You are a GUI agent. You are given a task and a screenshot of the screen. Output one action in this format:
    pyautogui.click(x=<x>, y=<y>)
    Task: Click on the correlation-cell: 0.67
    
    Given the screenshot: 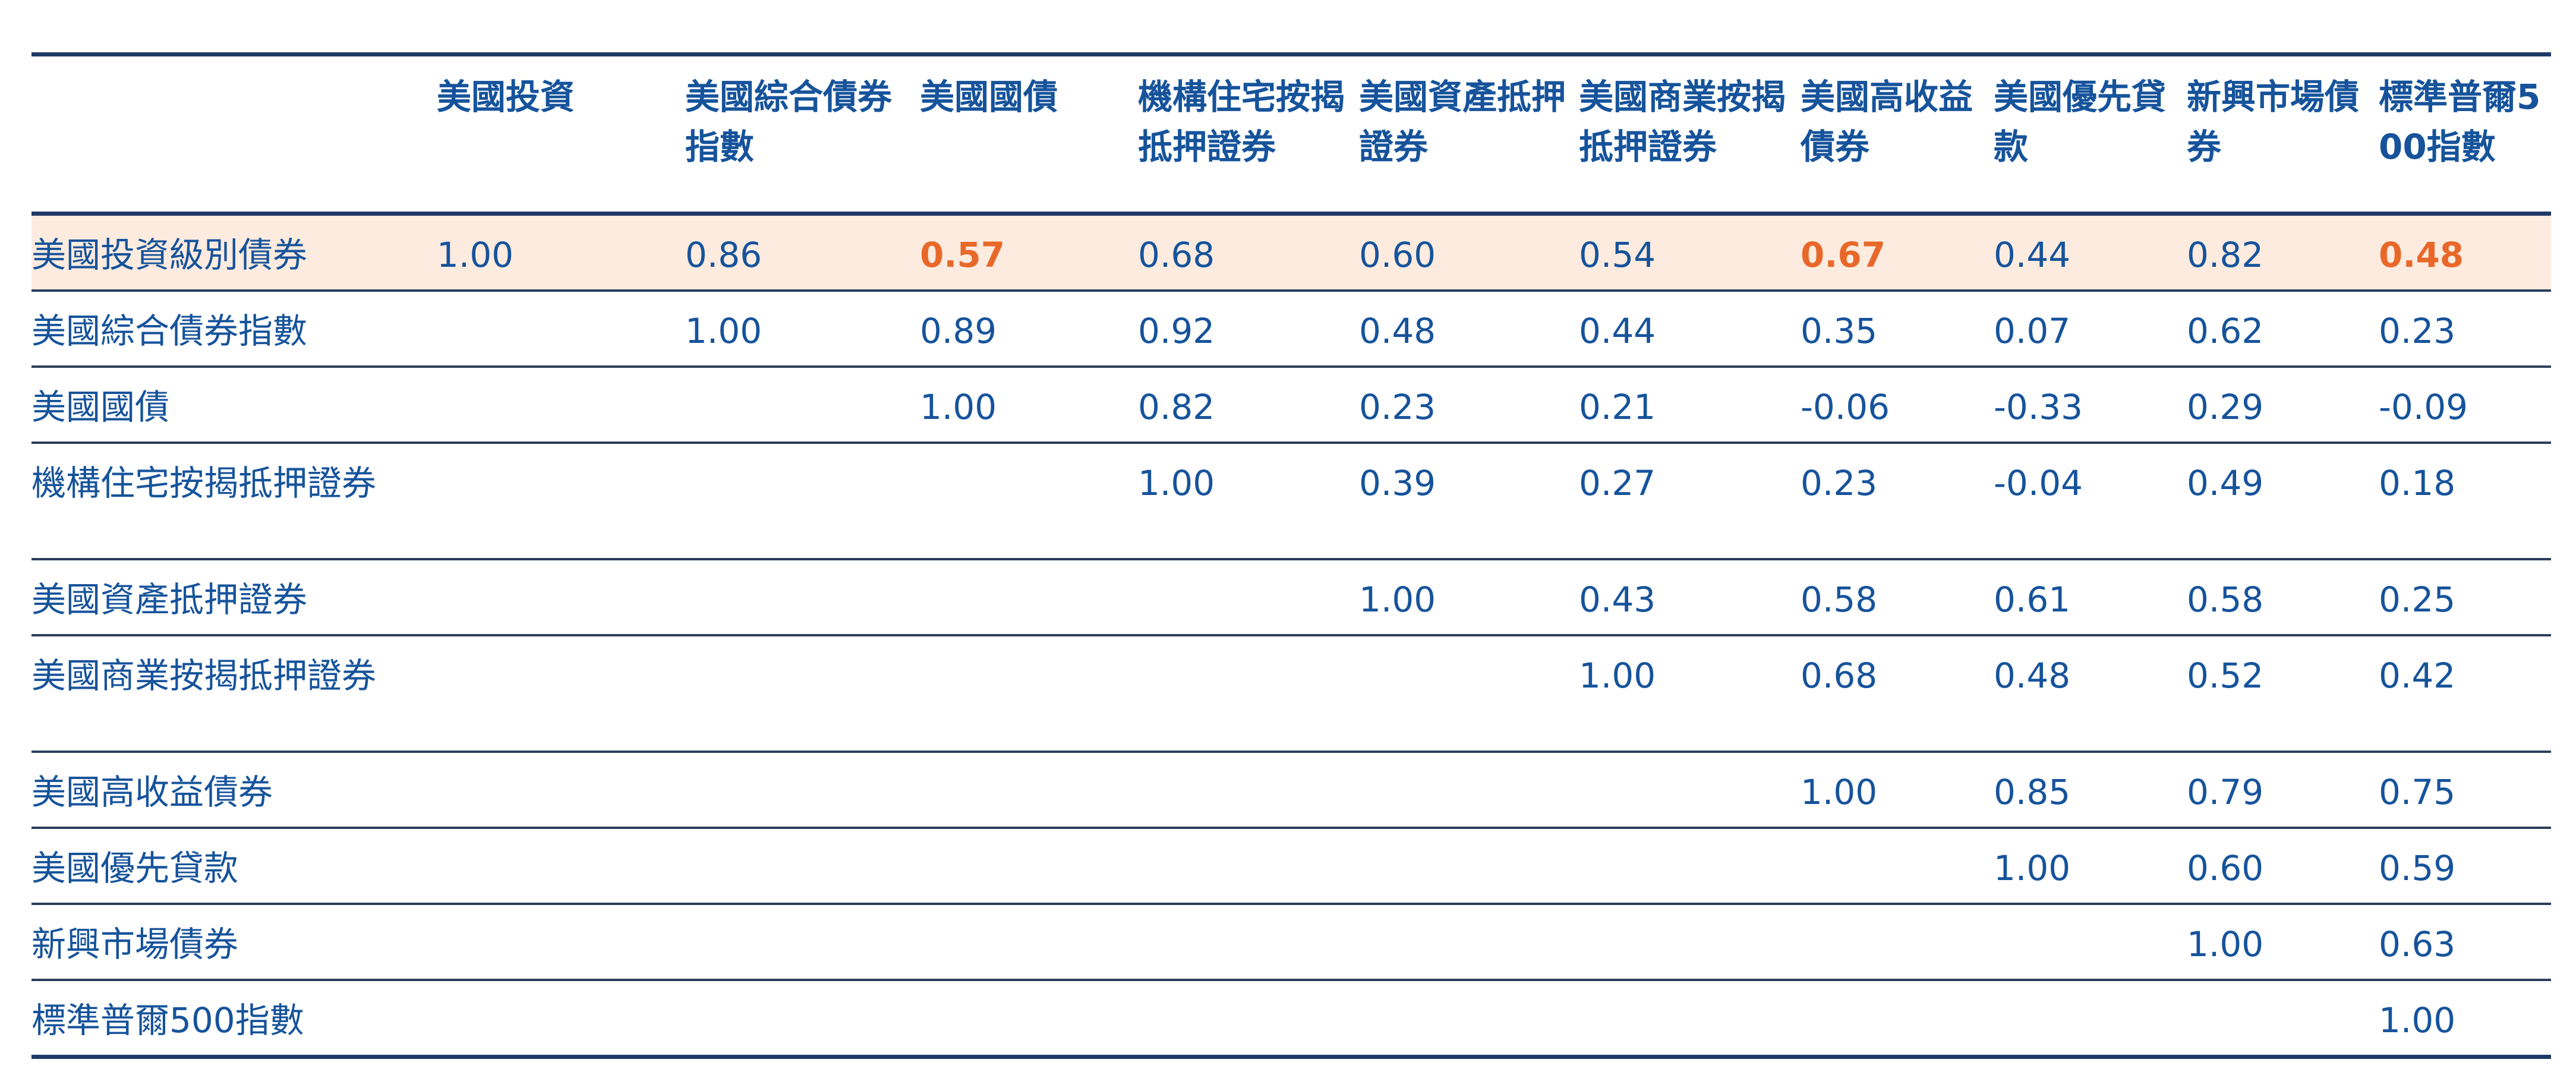 What is the action you would take?
    pyautogui.click(x=1844, y=255)
    